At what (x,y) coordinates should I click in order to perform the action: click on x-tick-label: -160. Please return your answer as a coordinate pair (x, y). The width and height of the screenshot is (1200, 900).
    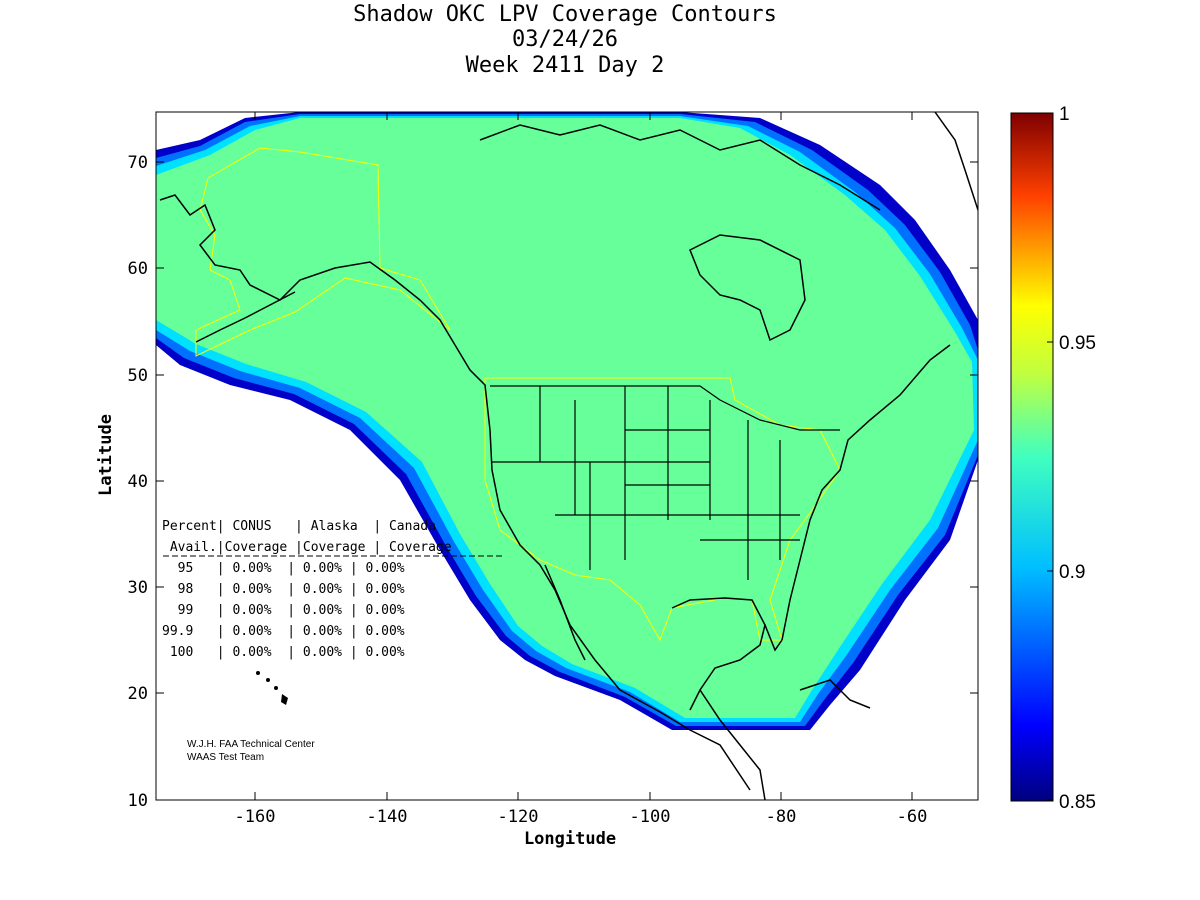
    Looking at the image, I should click on (255, 817).